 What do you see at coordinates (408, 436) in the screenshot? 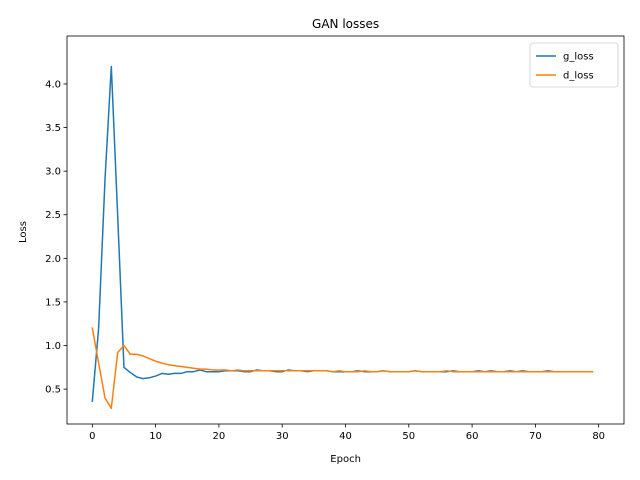
I see `x-tick-label: 50` at bounding box center [408, 436].